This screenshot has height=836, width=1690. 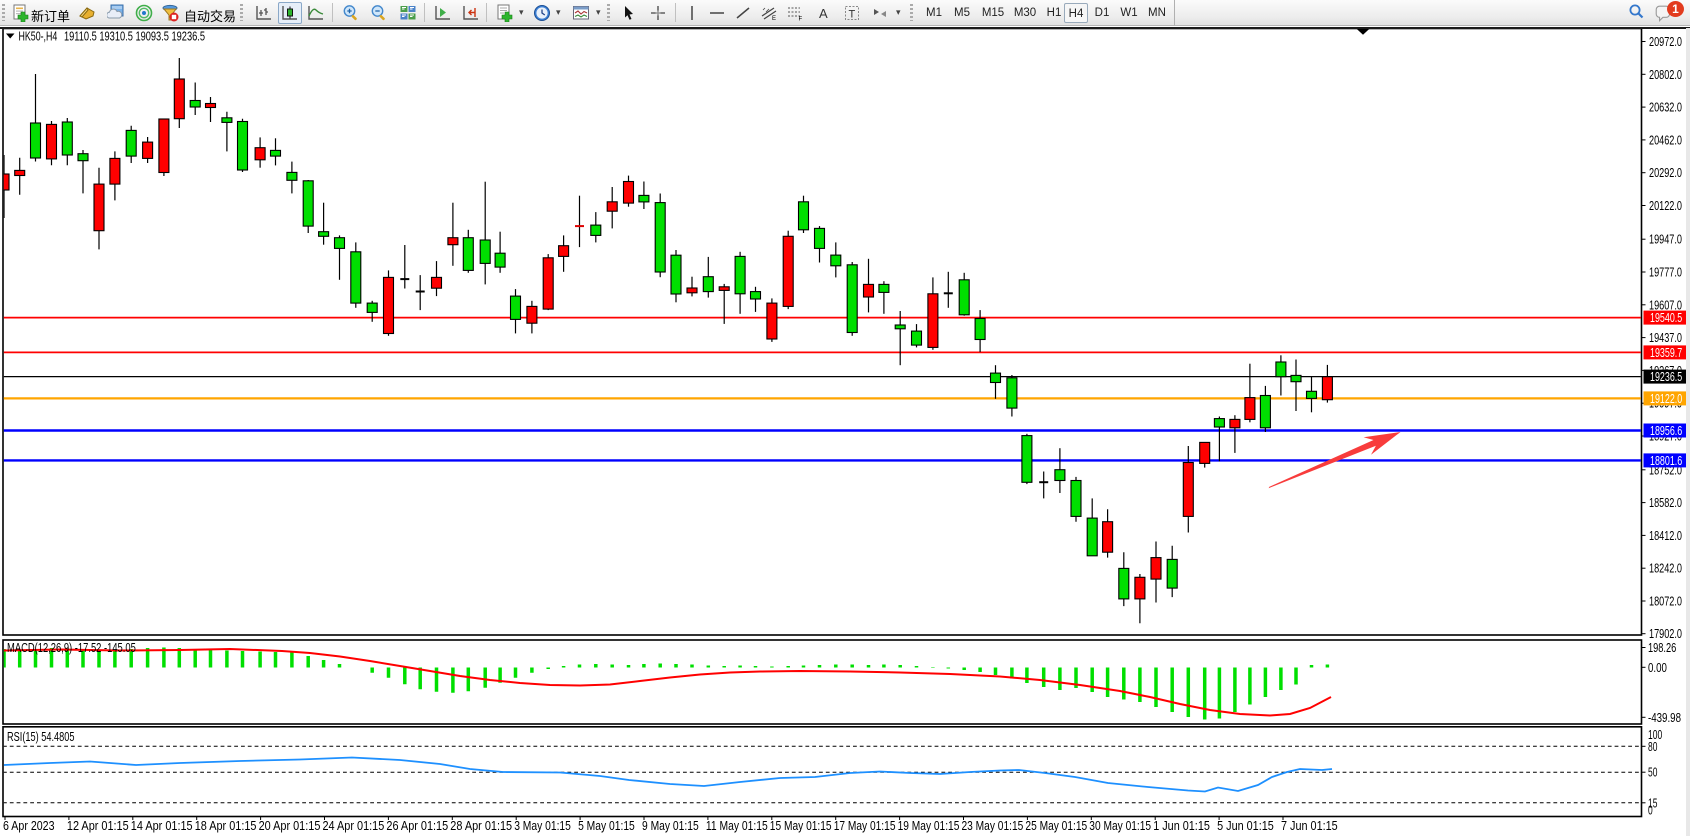 I want to click on svg-text: MACD(12,26,9) -17.52 -145.05, so click(x=71, y=648).